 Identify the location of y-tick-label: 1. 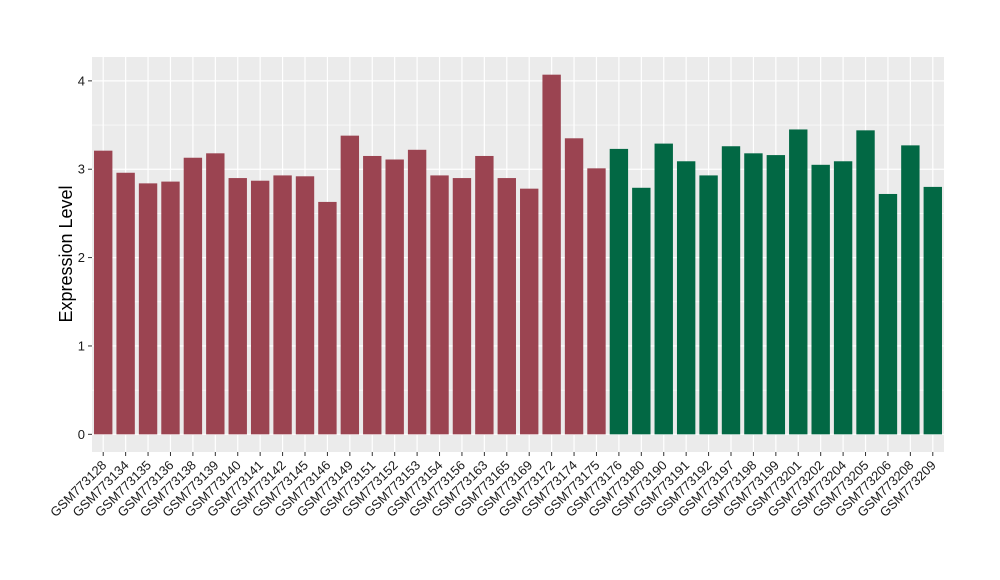
(81, 345).